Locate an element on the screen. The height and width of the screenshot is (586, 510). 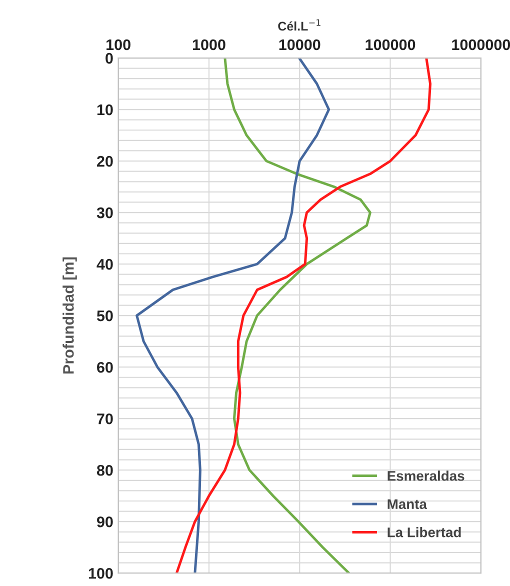
y-axis-title: Profundidad [m] is located at coordinates (69, 315).